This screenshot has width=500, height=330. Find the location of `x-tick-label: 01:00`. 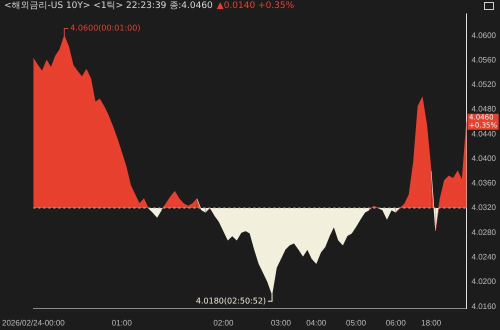

x-tick-label: 01:00 is located at coordinates (122, 323).